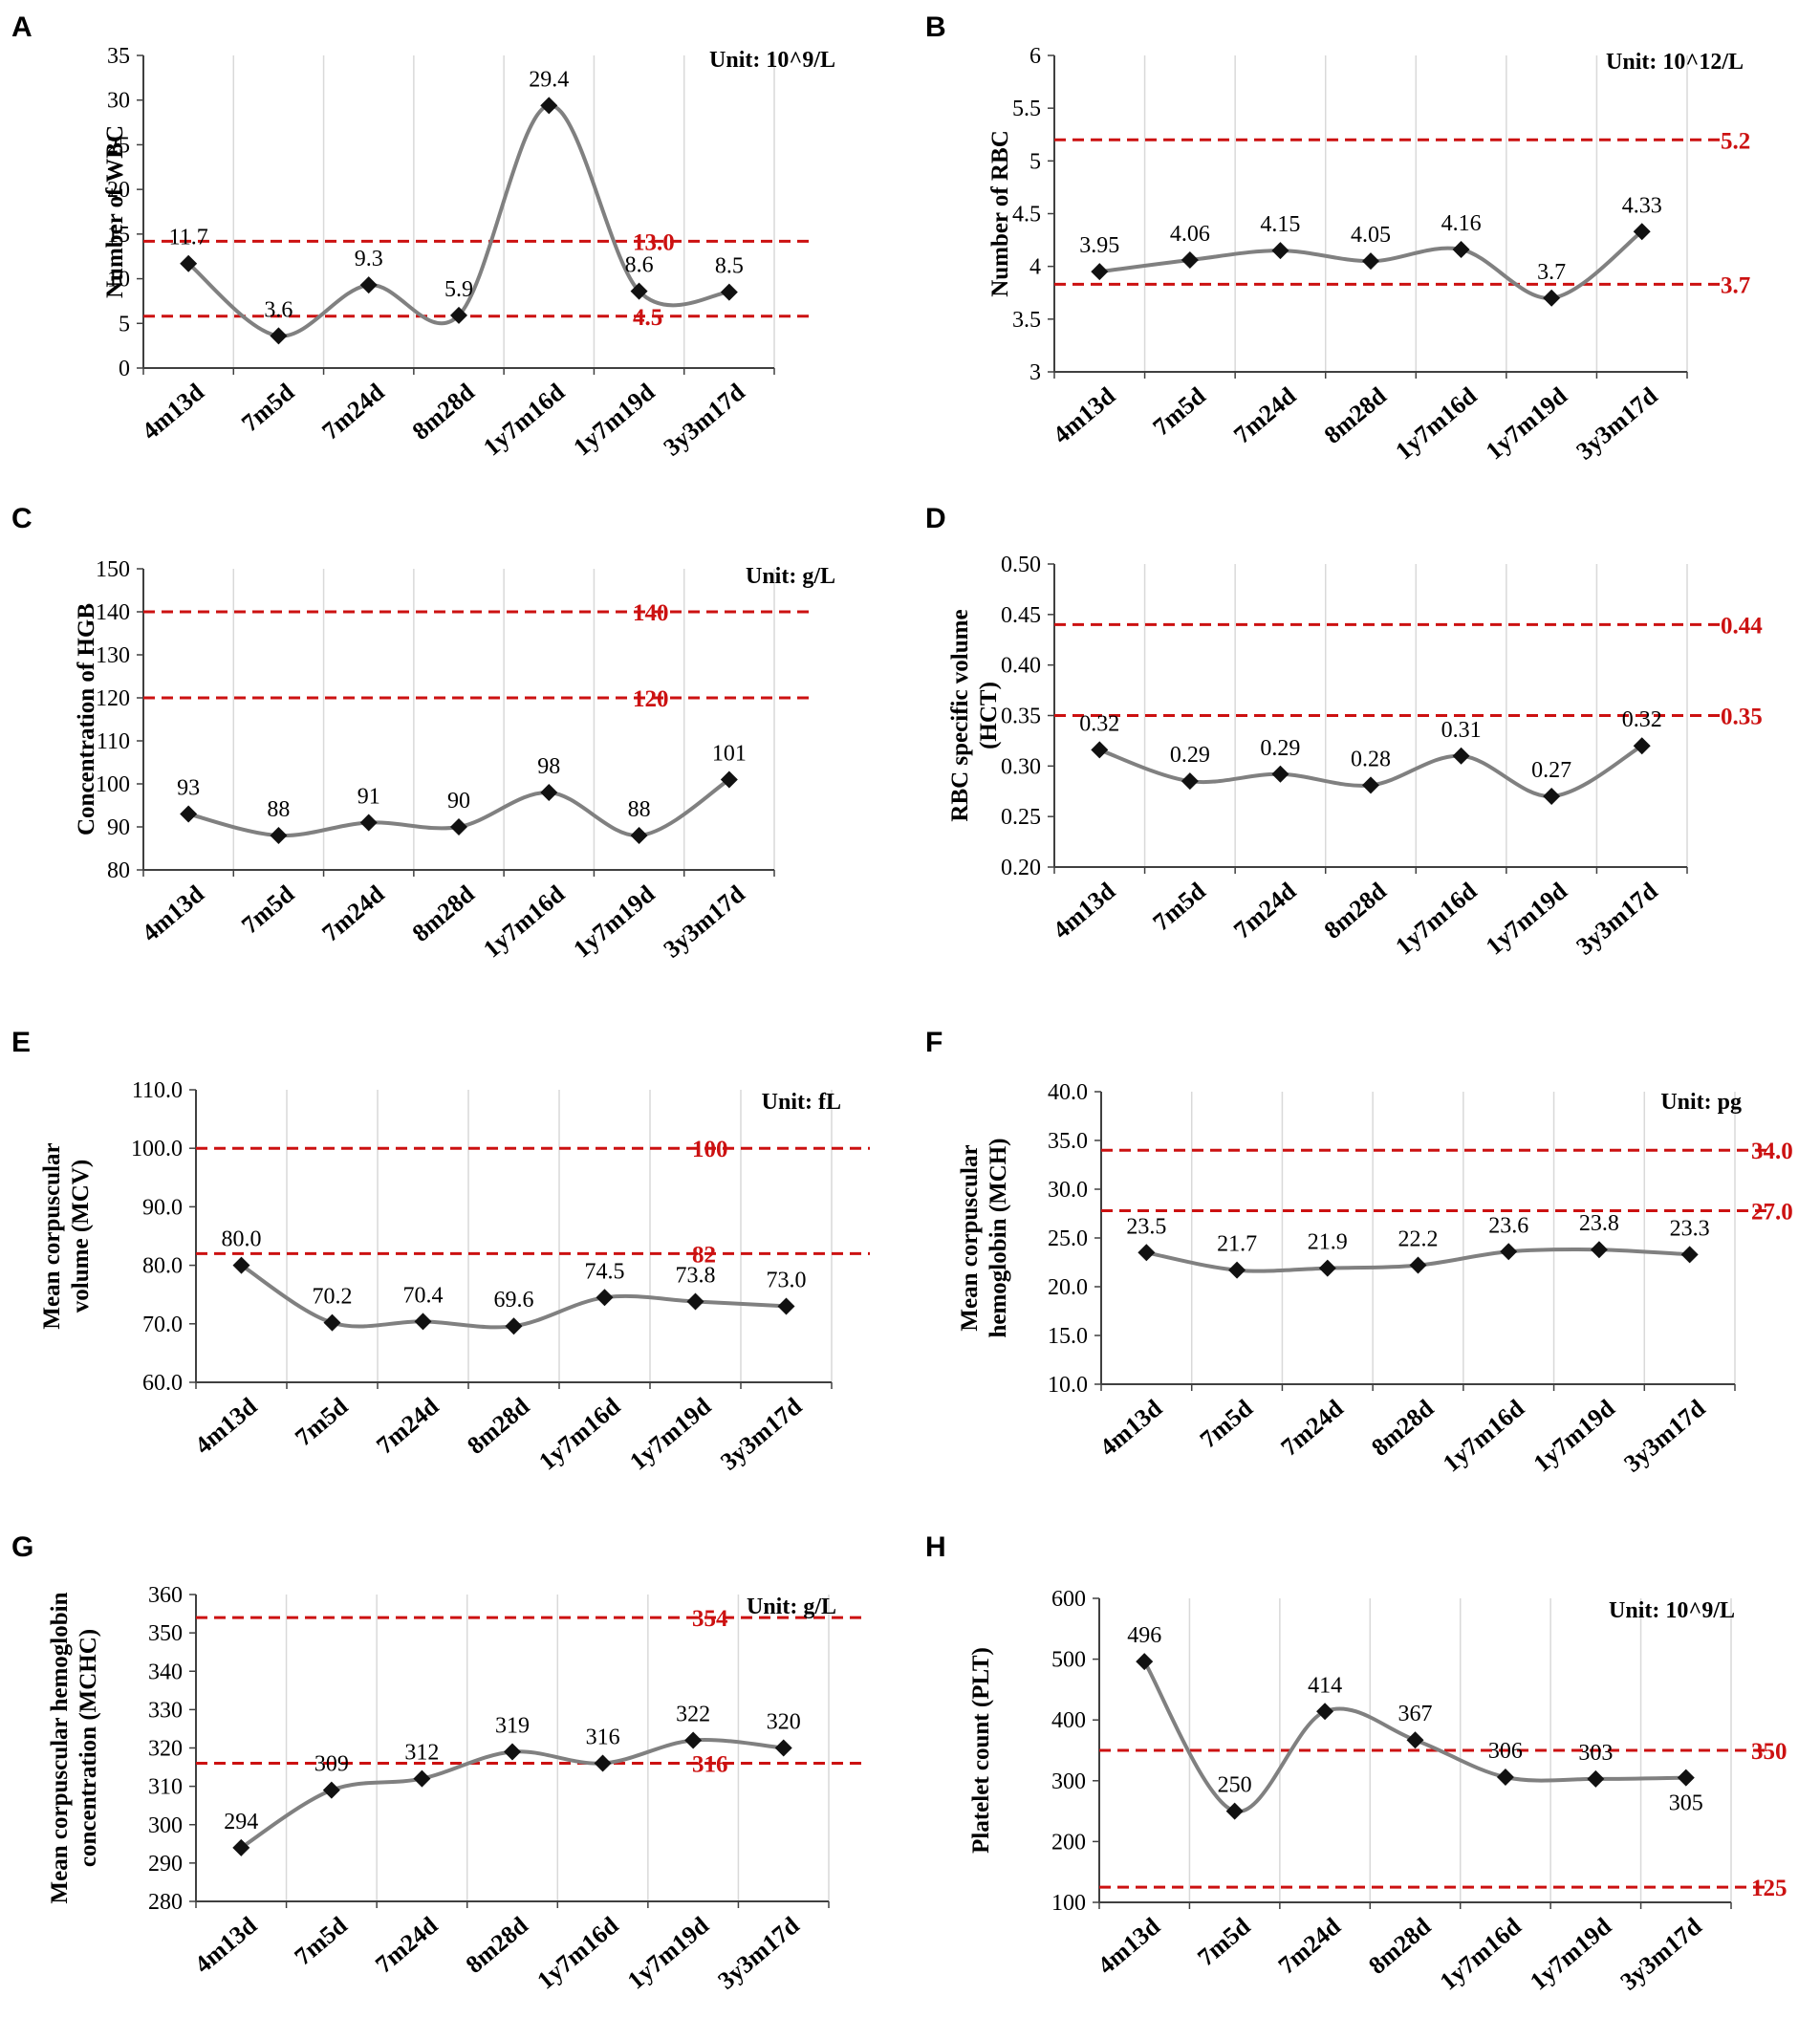 This screenshot has width=1820, height=2040. I want to click on y-tick-label: 300, so click(1068, 1781).